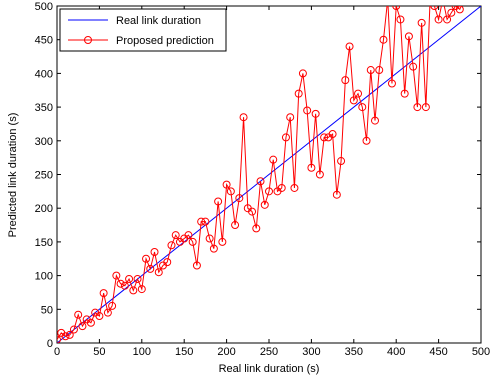 The image size is (495, 382). What do you see at coordinates (158, 21) in the screenshot?
I see `legend-label: Real link duration` at bounding box center [158, 21].